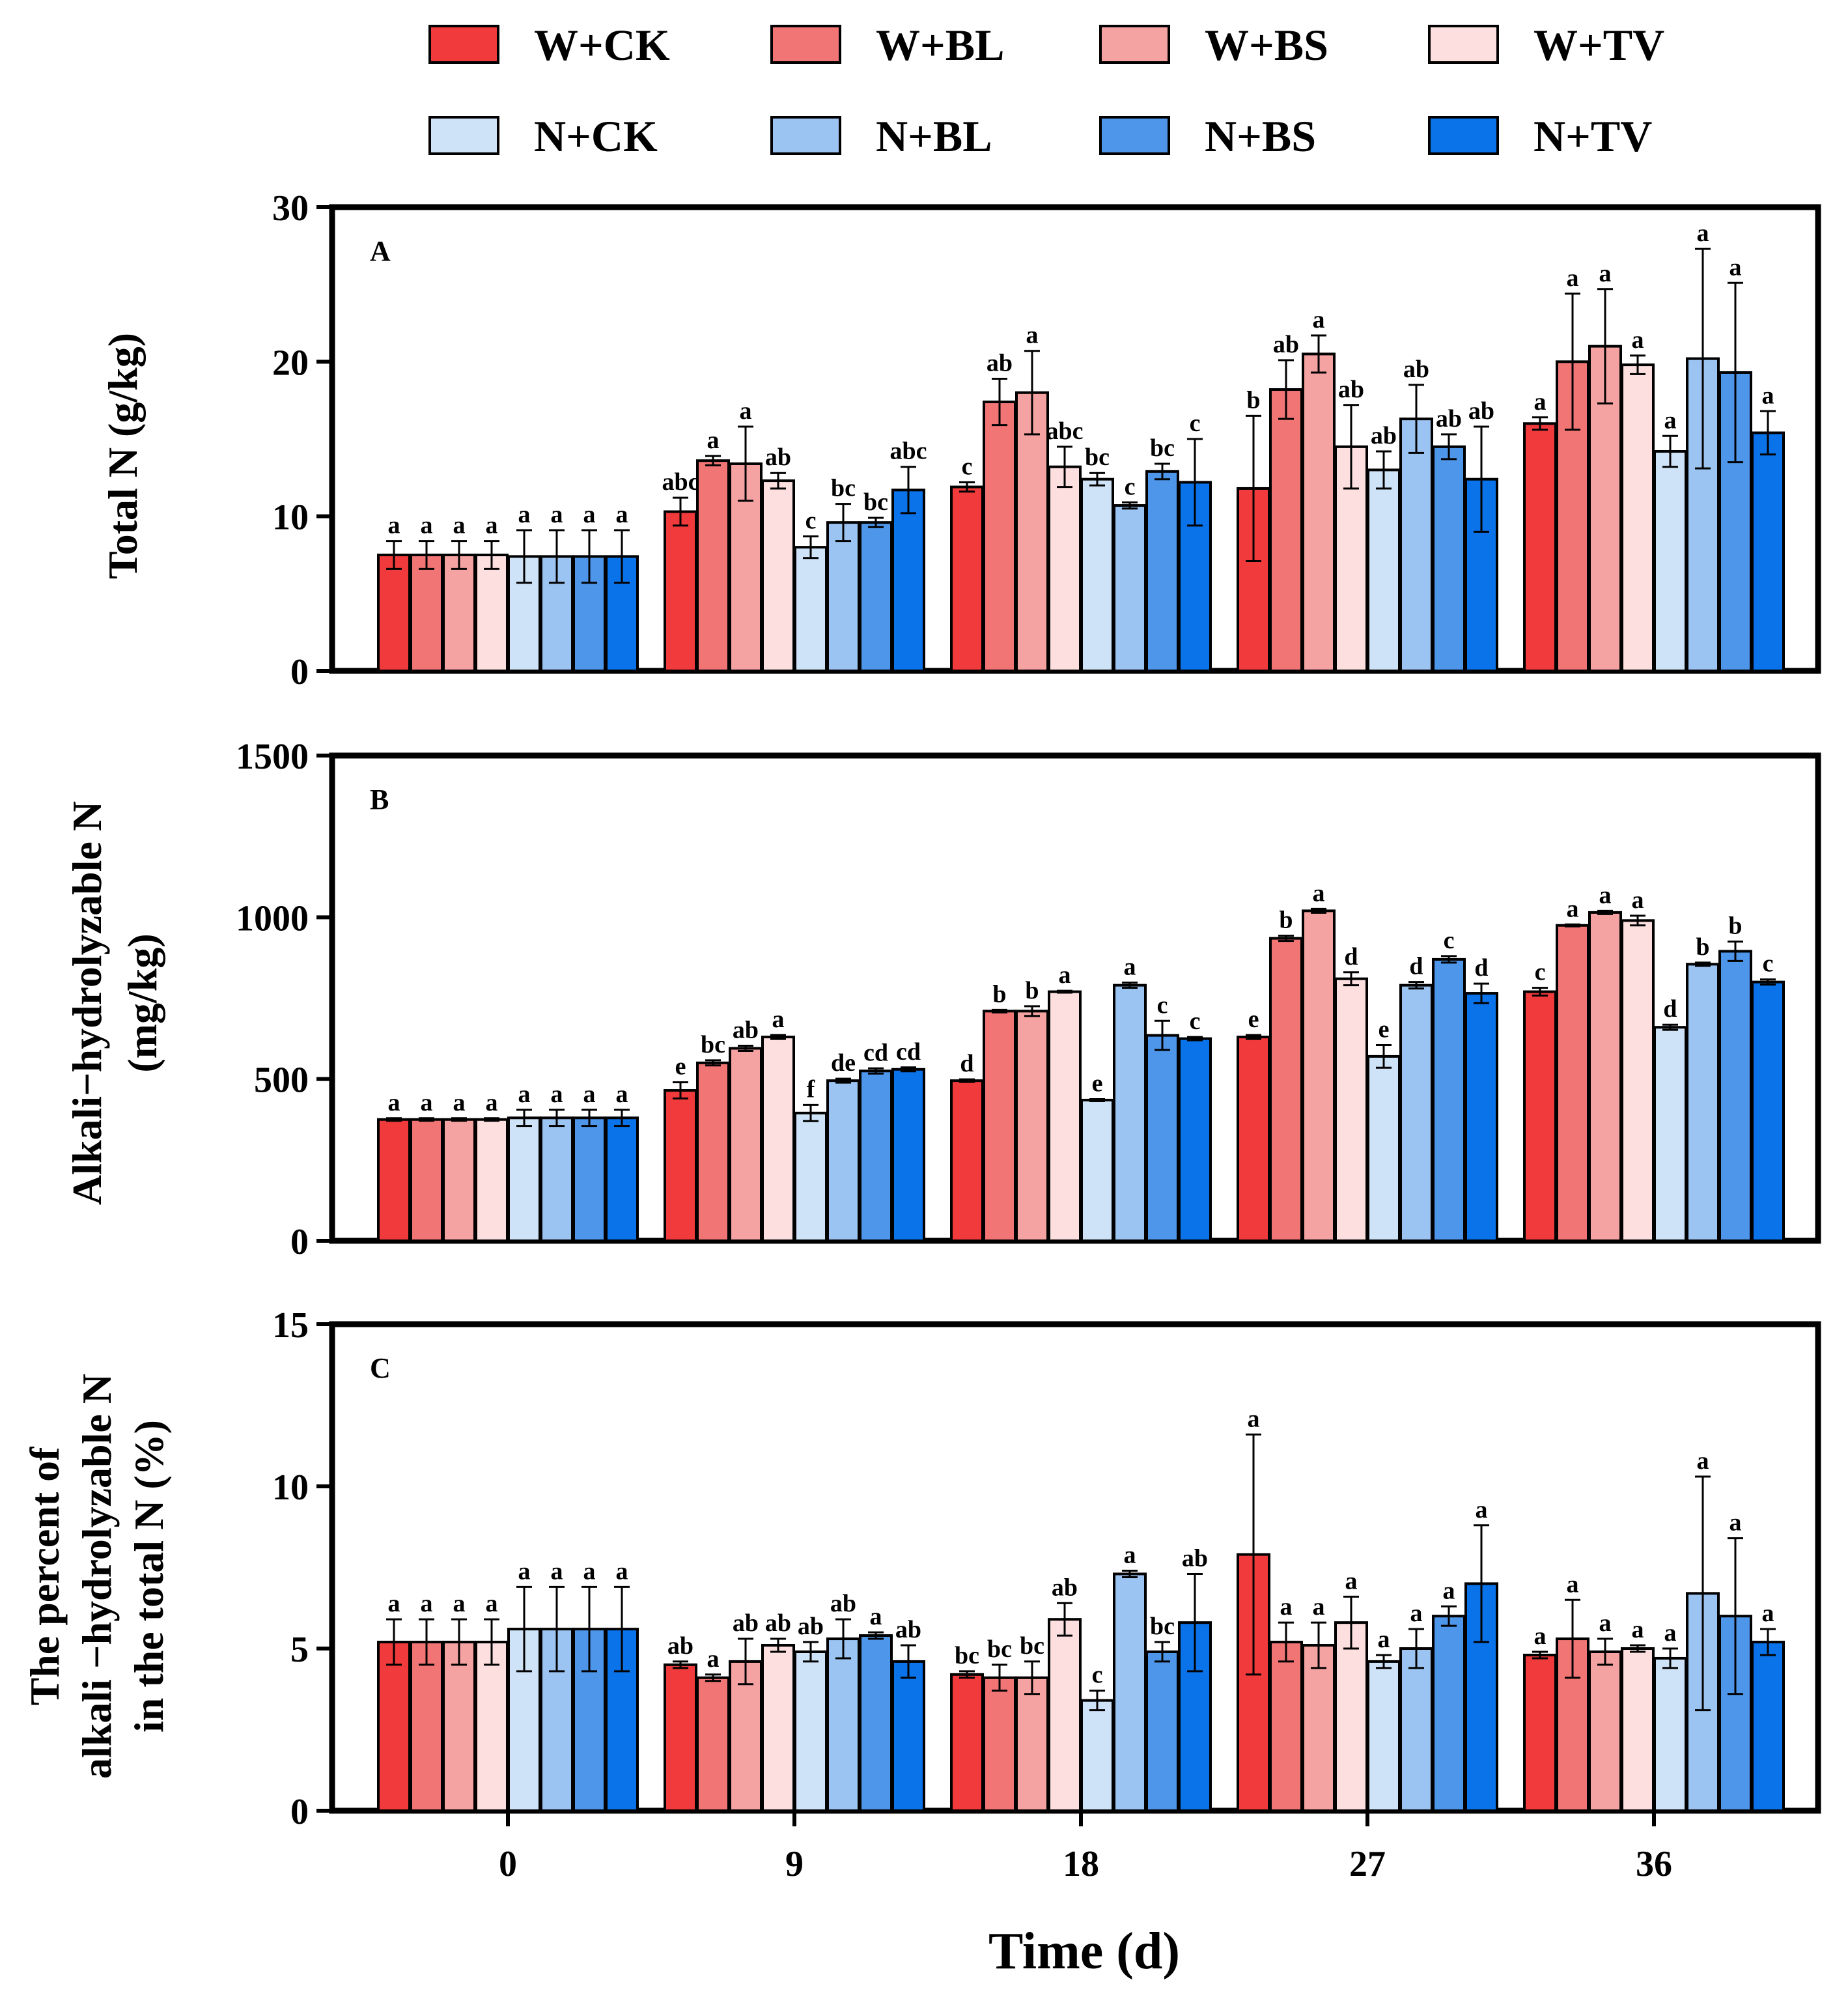  Describe the element at coordinates (1081, 1864) in the screenshot. I see `x-tick-label: 18` at that location.